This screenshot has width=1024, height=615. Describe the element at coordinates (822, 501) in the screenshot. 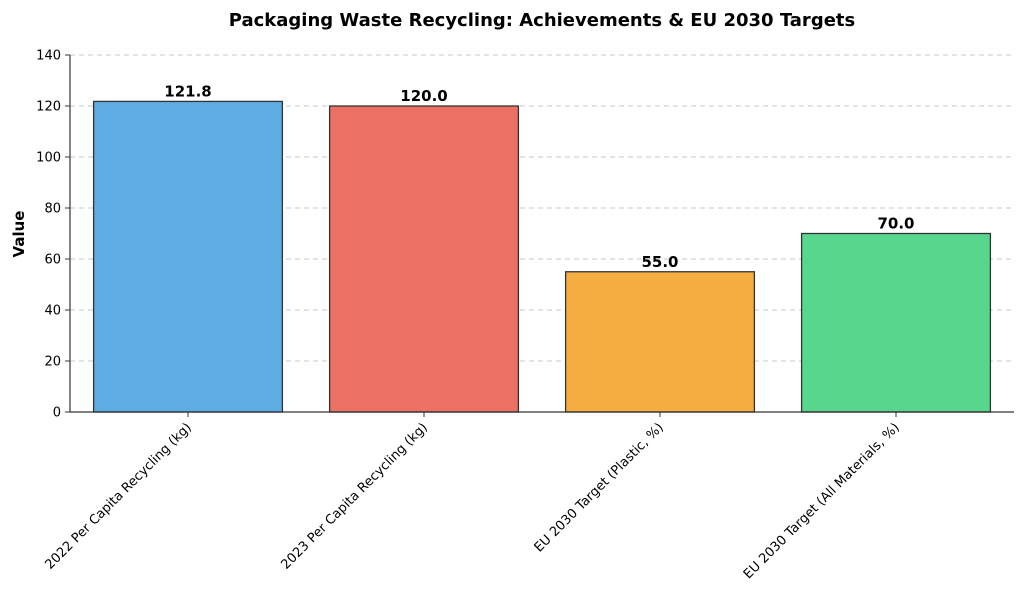

I see `x-category-label: EU 2030 Target (All Materials, %)` at that location.